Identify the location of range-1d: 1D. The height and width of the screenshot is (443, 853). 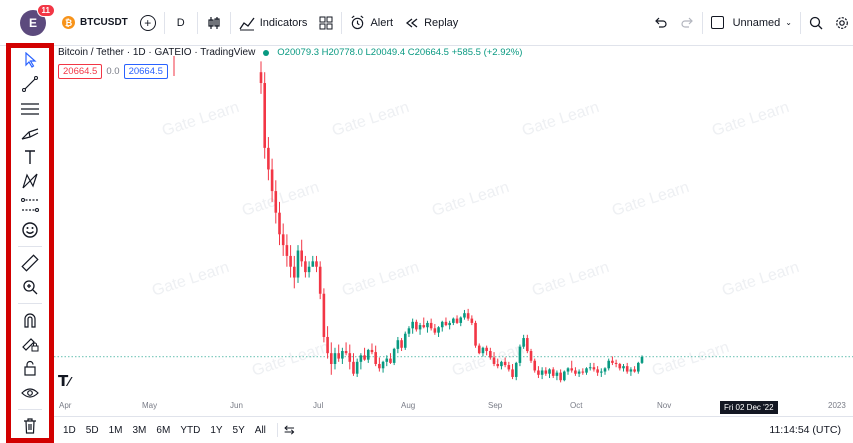
(69, 430).